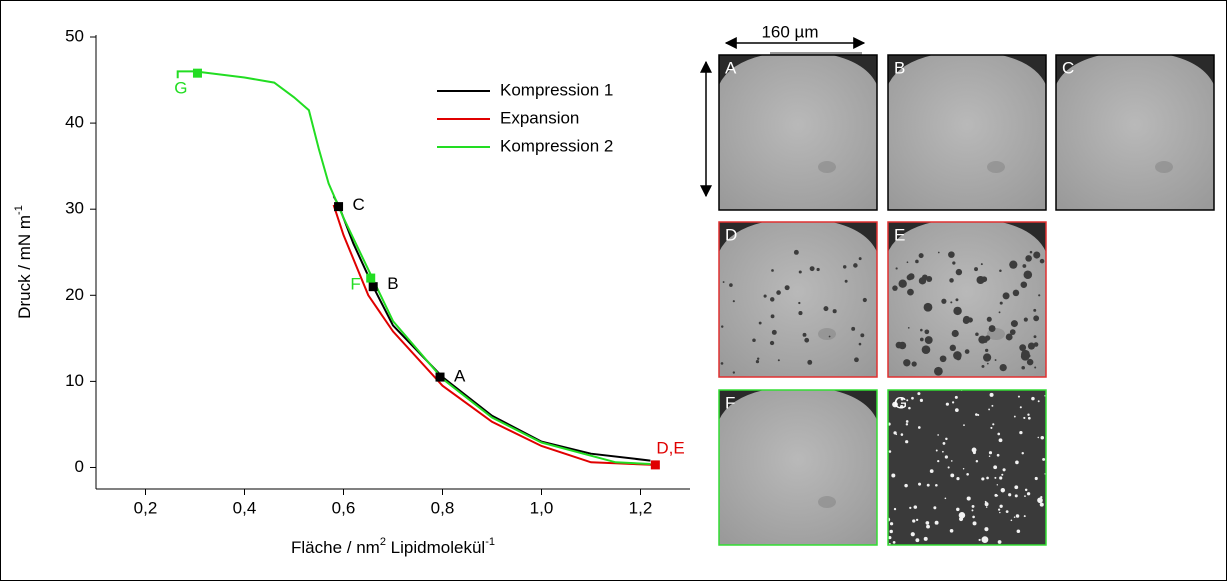 The width and height of the screenshot is (1227, 586). I want to click on micrograph-label: E, so click(899, 234).